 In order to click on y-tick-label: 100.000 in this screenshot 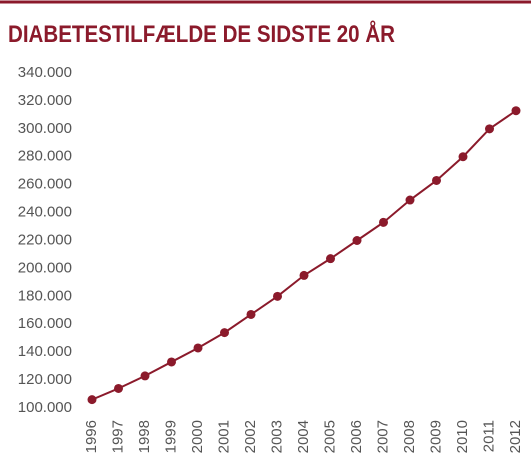, I will do `click(45, 407)`.